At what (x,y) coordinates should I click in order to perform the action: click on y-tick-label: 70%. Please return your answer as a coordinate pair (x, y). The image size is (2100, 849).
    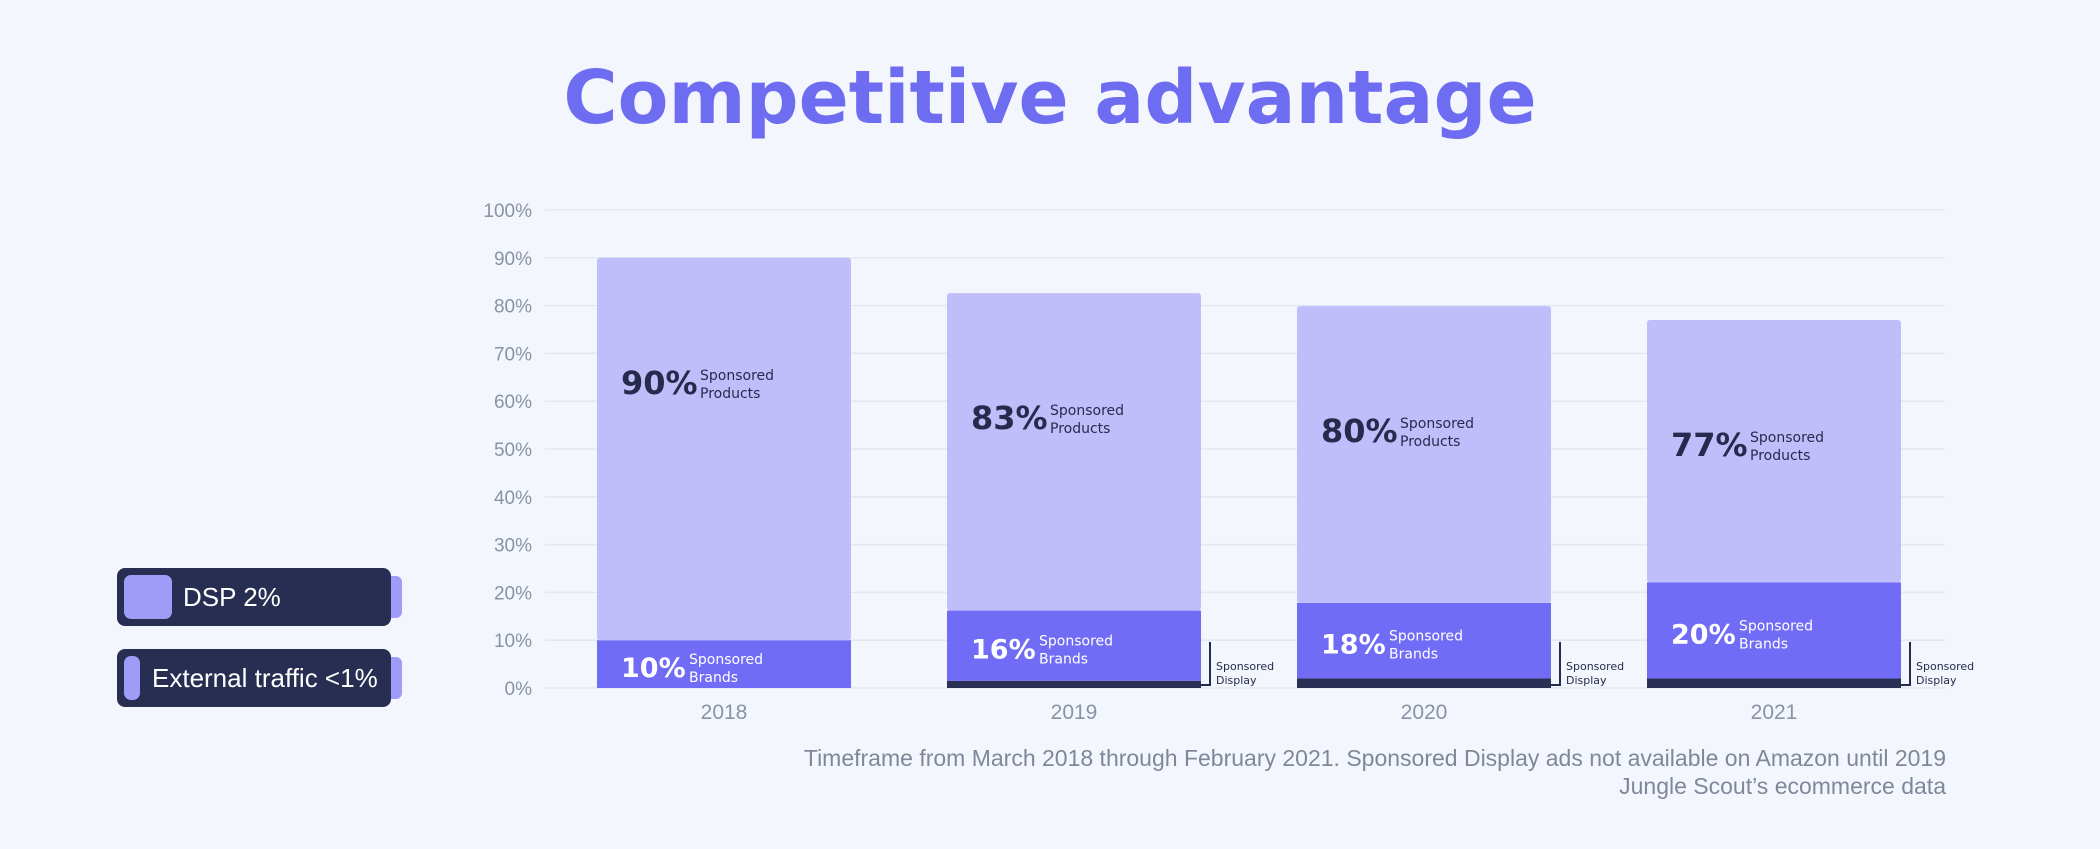
    Looking at the image, I should click on (513, 354).